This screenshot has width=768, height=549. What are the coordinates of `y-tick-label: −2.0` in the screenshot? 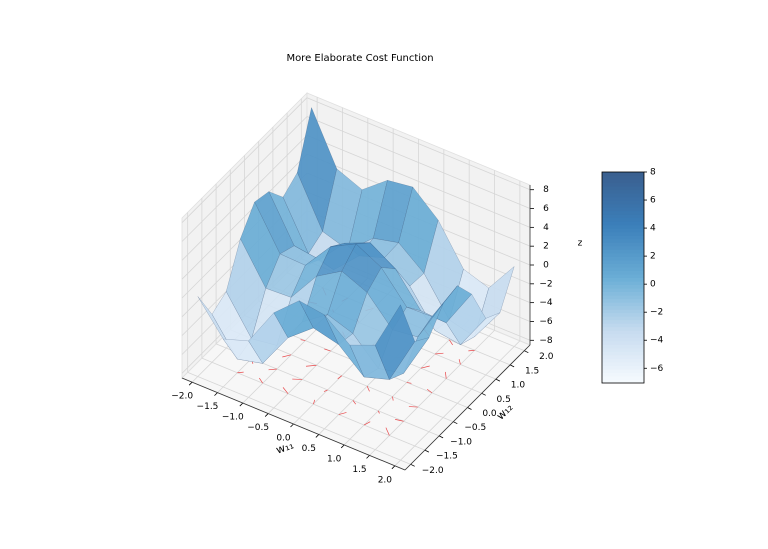 It's located at (433, 471).